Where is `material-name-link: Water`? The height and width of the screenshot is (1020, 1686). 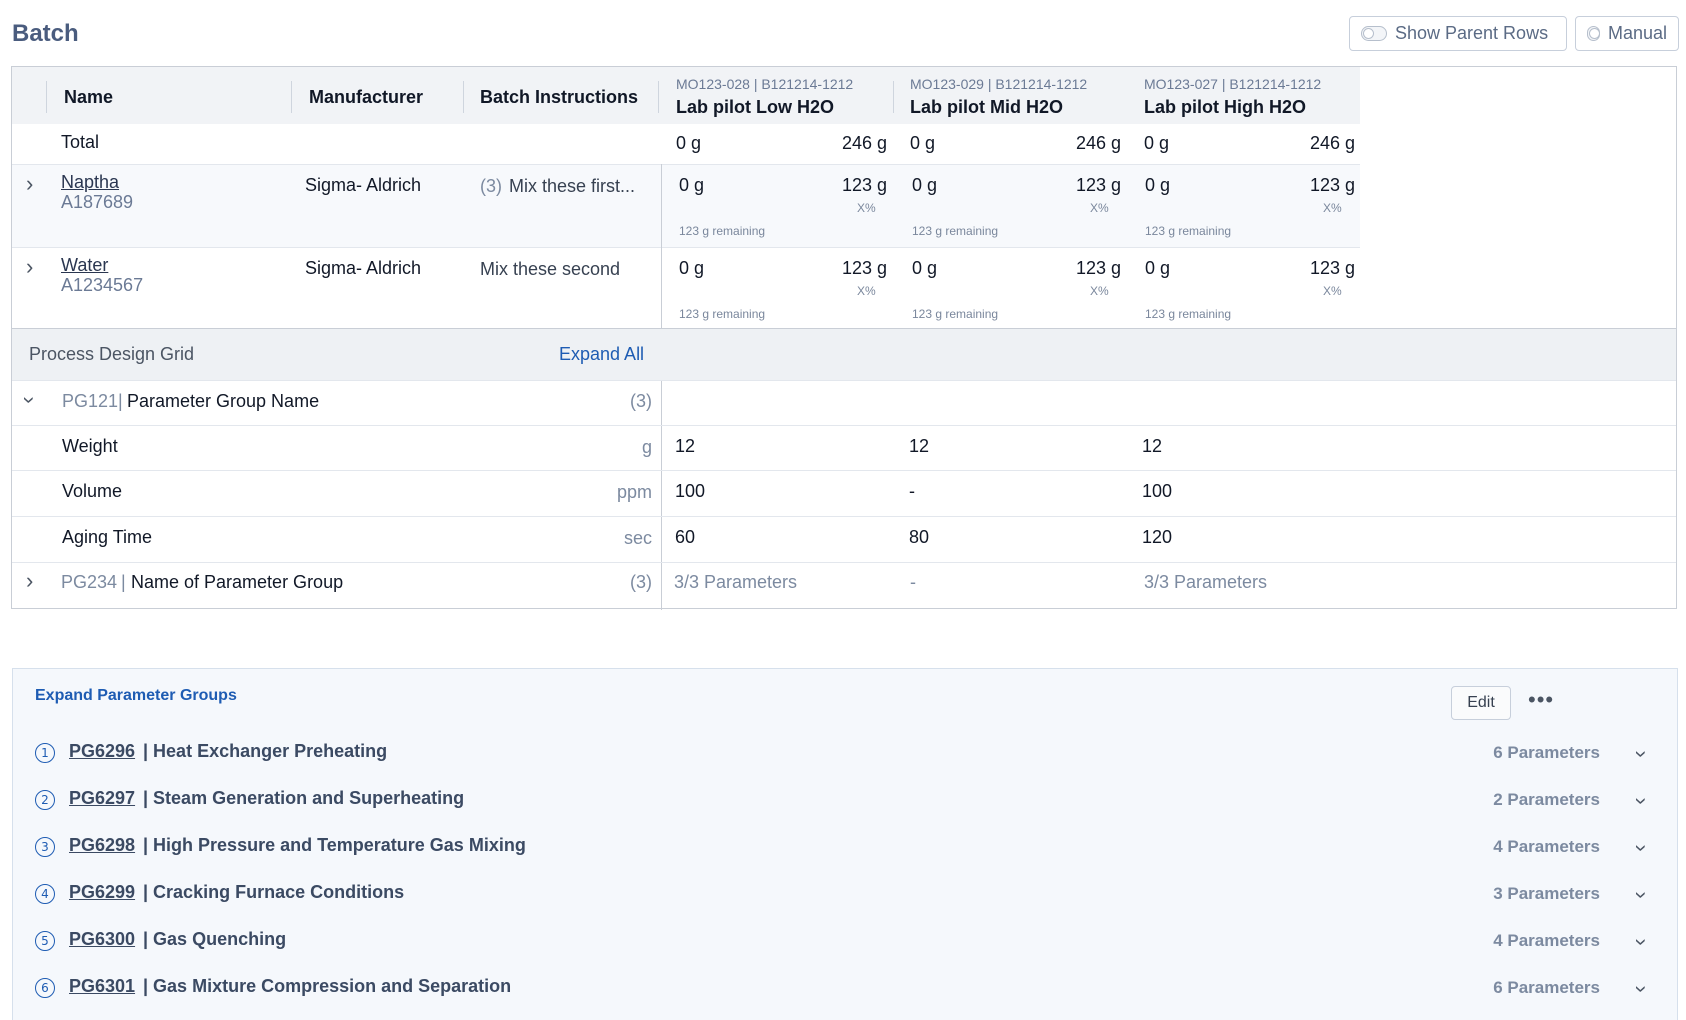
material-name-link: Water is located at coordinates (85, 265).